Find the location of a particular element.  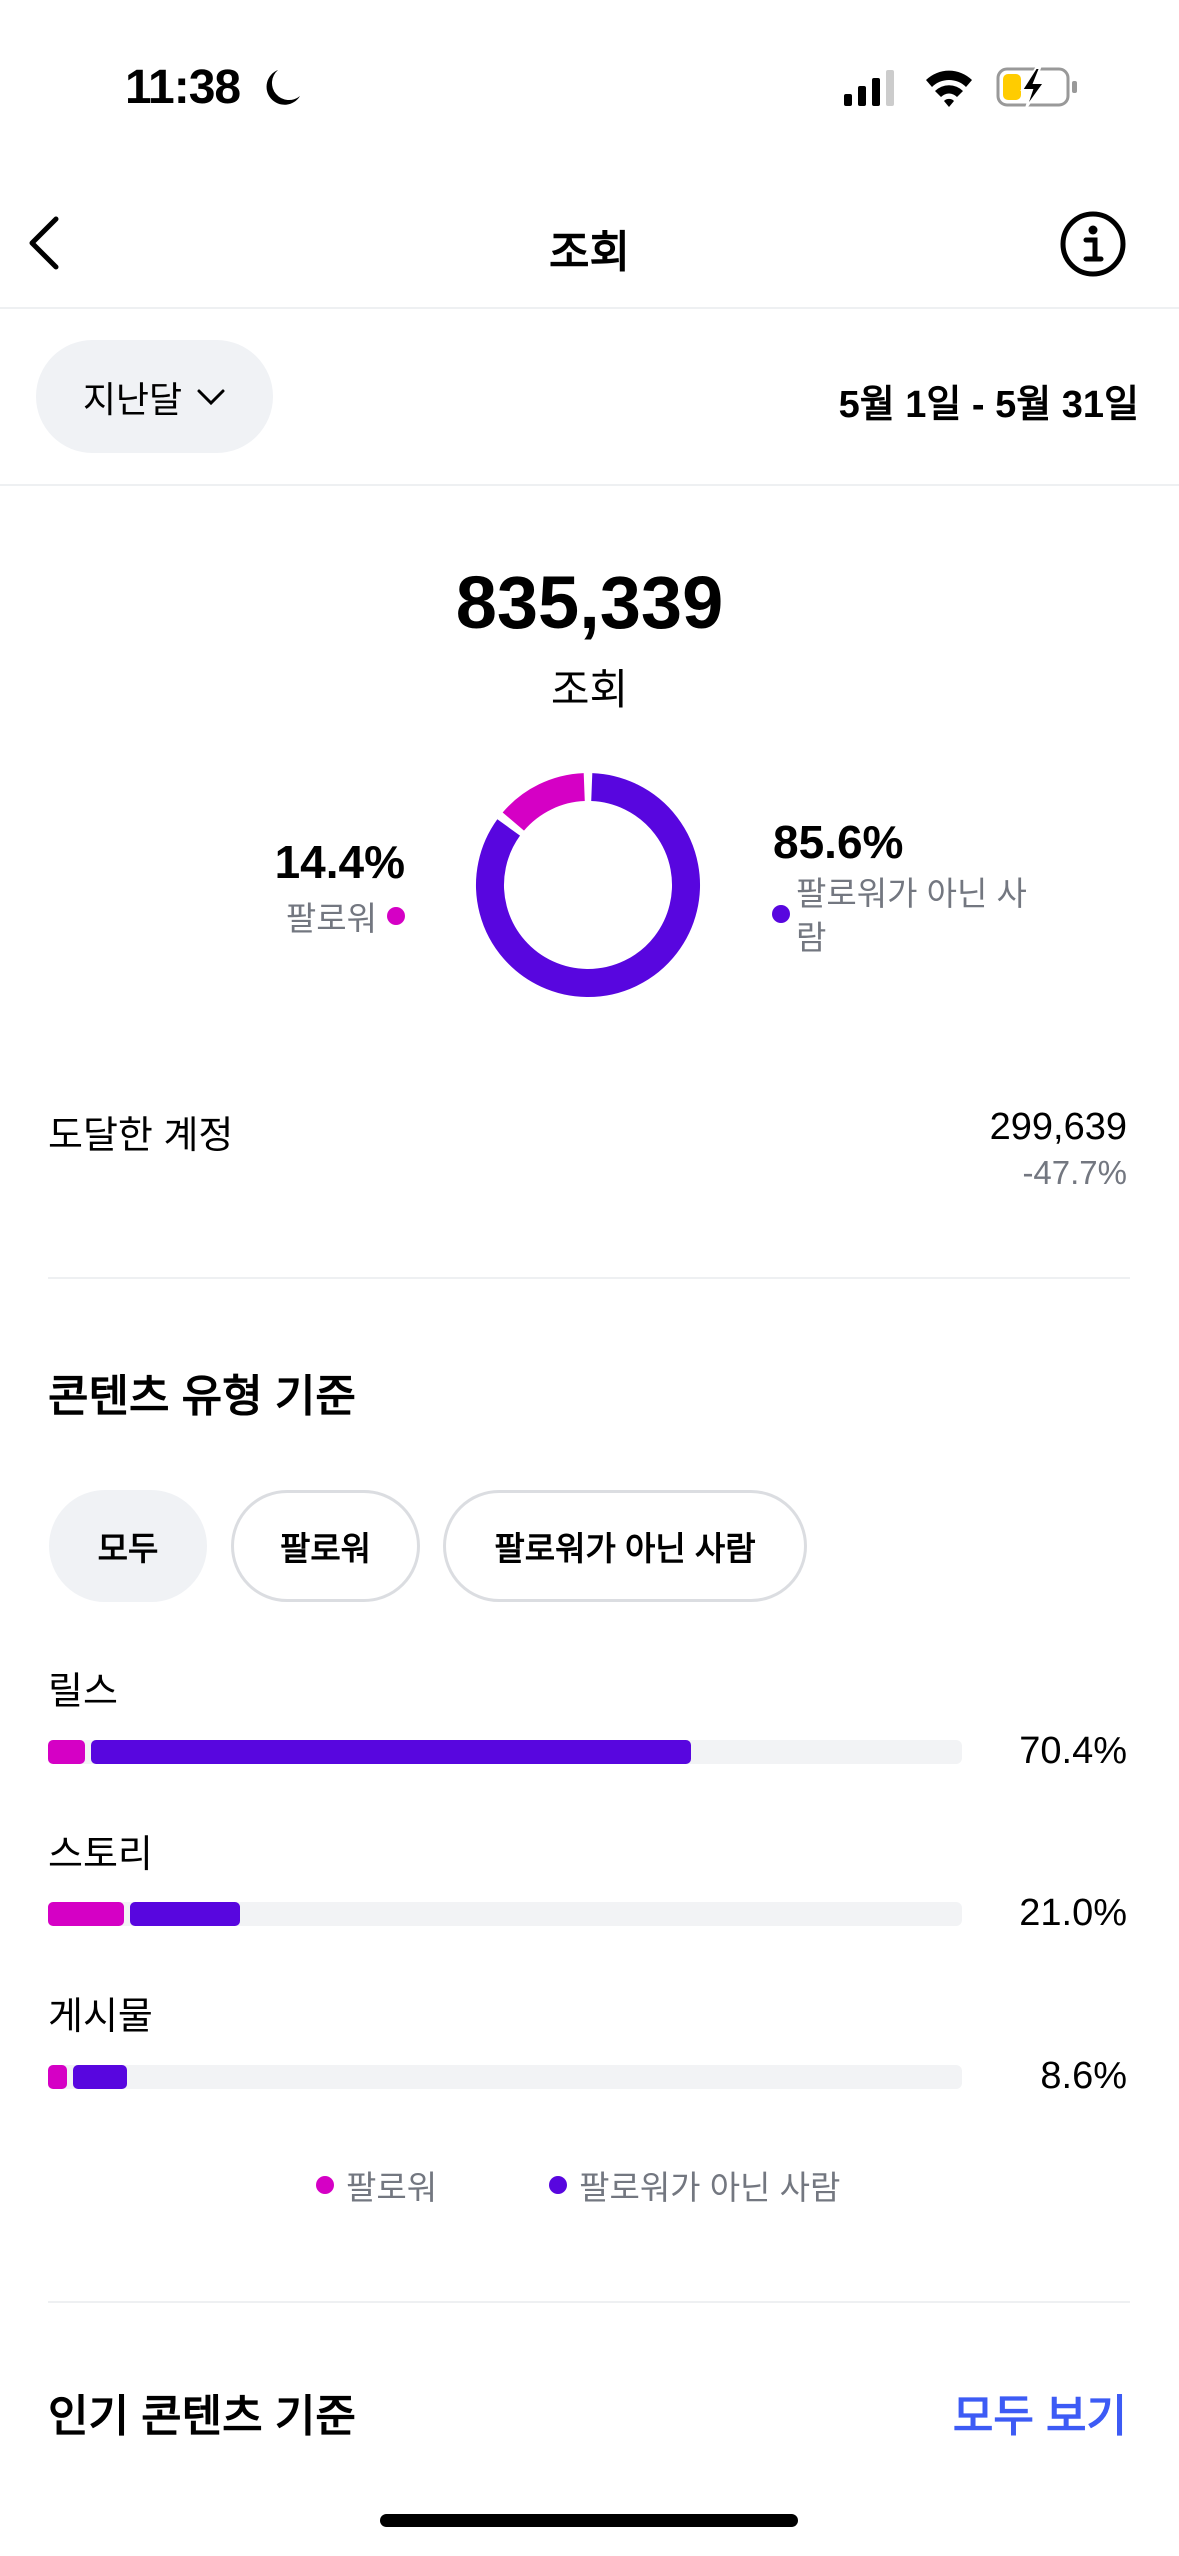

views-donut-chart is located at coordinates (588, 885).